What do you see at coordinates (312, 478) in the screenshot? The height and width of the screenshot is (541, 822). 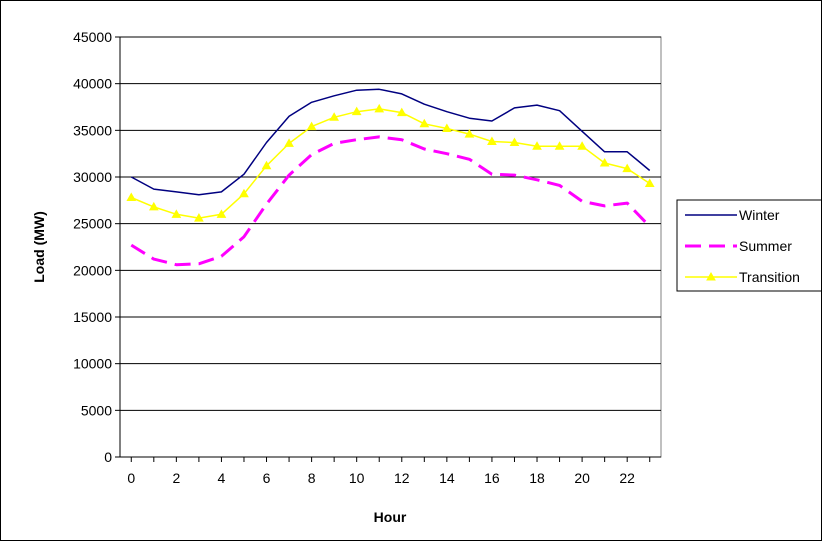 I see `x-tick-label: 8` at bounding box center [312, 478].